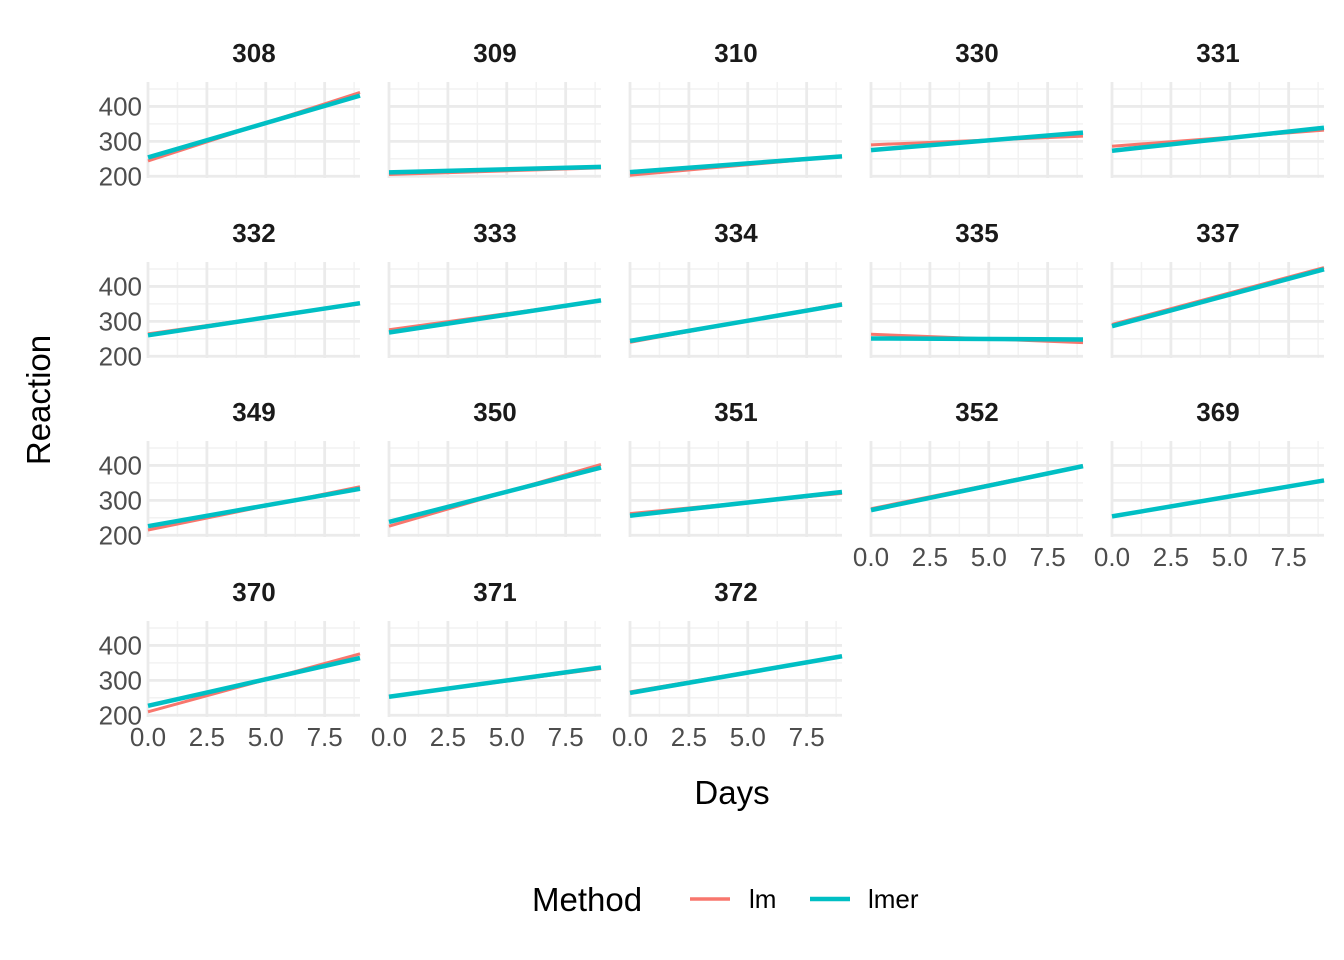  I want to click on facet-308: 308 200 300 400, so click(230, 114).